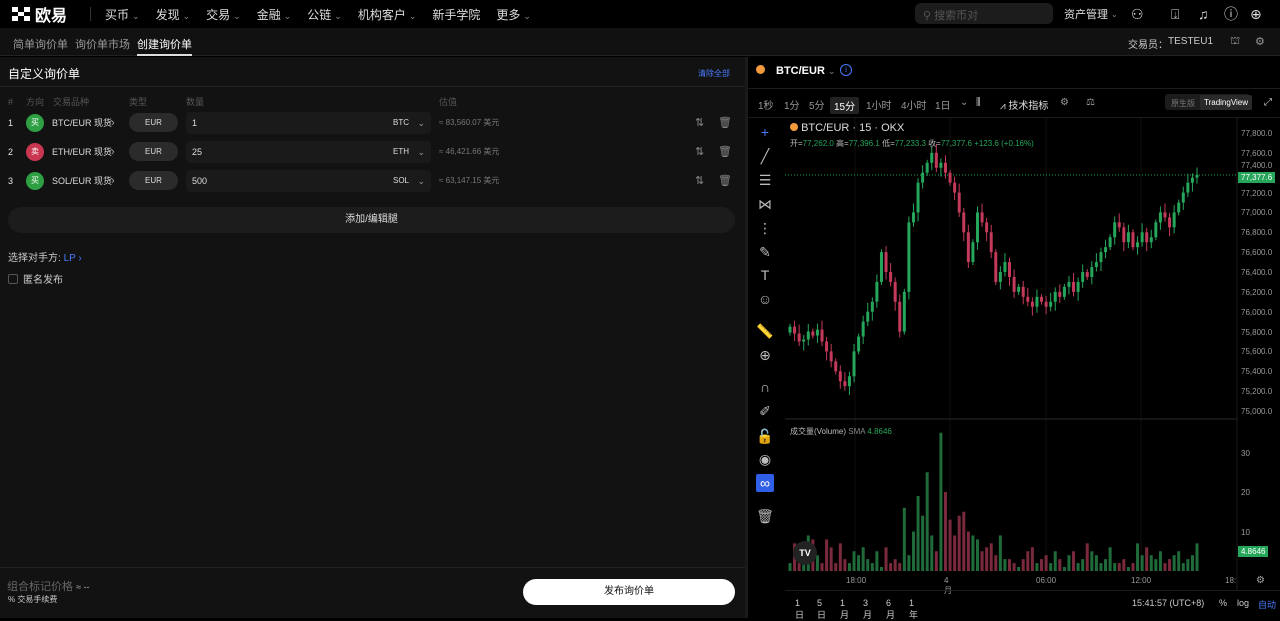  What do you see at coordinates (308, 152) in the screenshot?
I see `quantity-input: 25 ETH ⌄` at bounding box center [308, 152].